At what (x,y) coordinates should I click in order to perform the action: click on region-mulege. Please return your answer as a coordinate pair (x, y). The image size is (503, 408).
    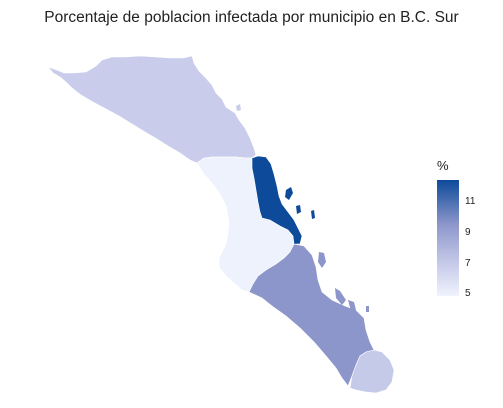
    Looking at the image, I should click on (152, 109).